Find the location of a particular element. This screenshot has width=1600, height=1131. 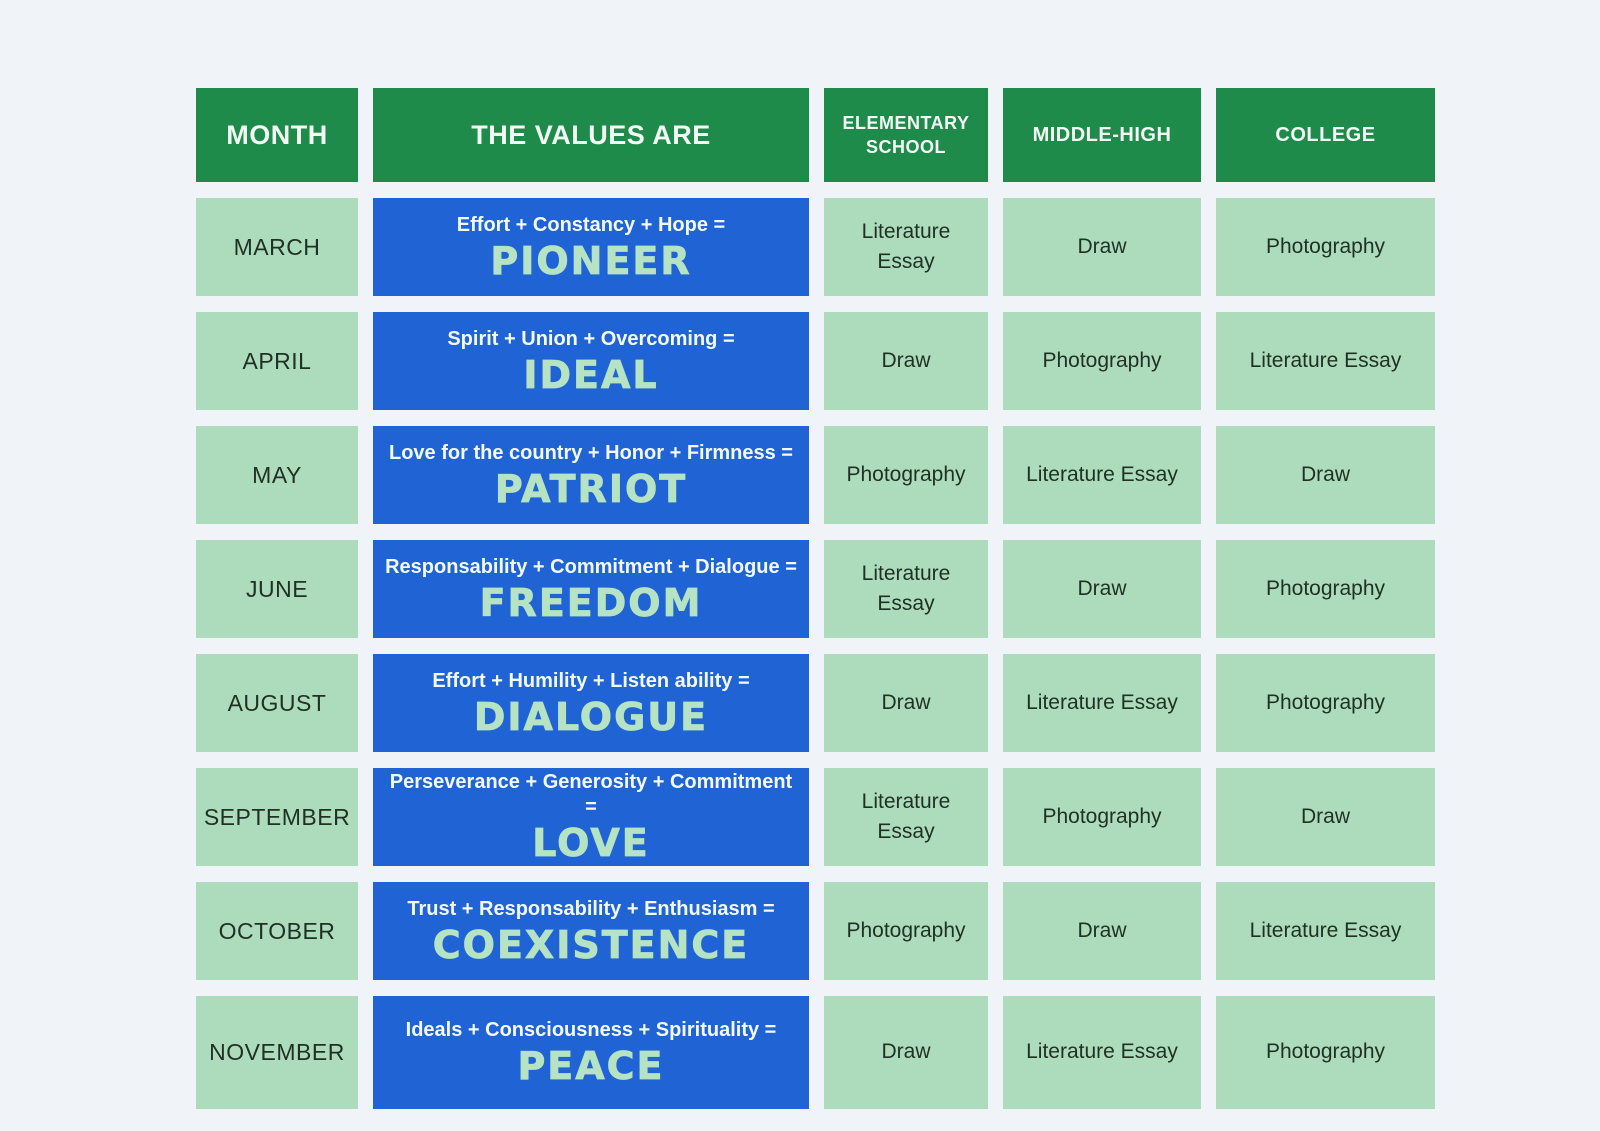

month-cell: APRIL is located at coordinates (277, 361).